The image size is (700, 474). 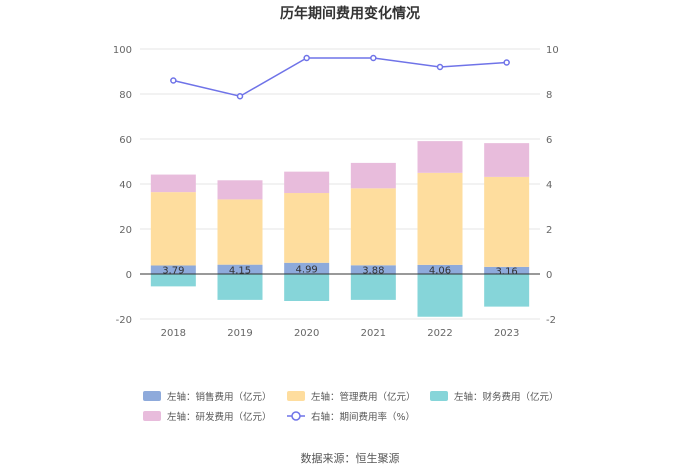 I want to click on legend-label: 左轴：研发费用（亿元）, so click(x=219, y=417).